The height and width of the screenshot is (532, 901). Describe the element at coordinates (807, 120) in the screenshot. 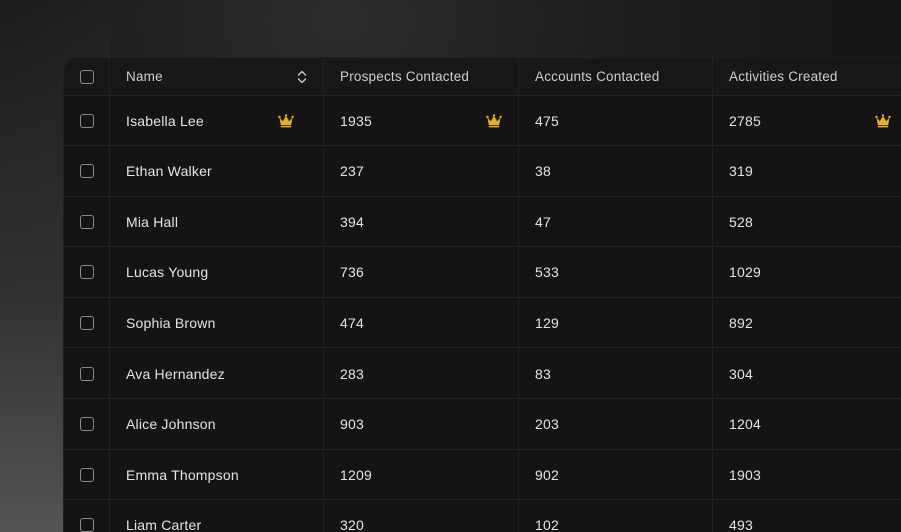

I see `activities-cell: 2785` at that location.